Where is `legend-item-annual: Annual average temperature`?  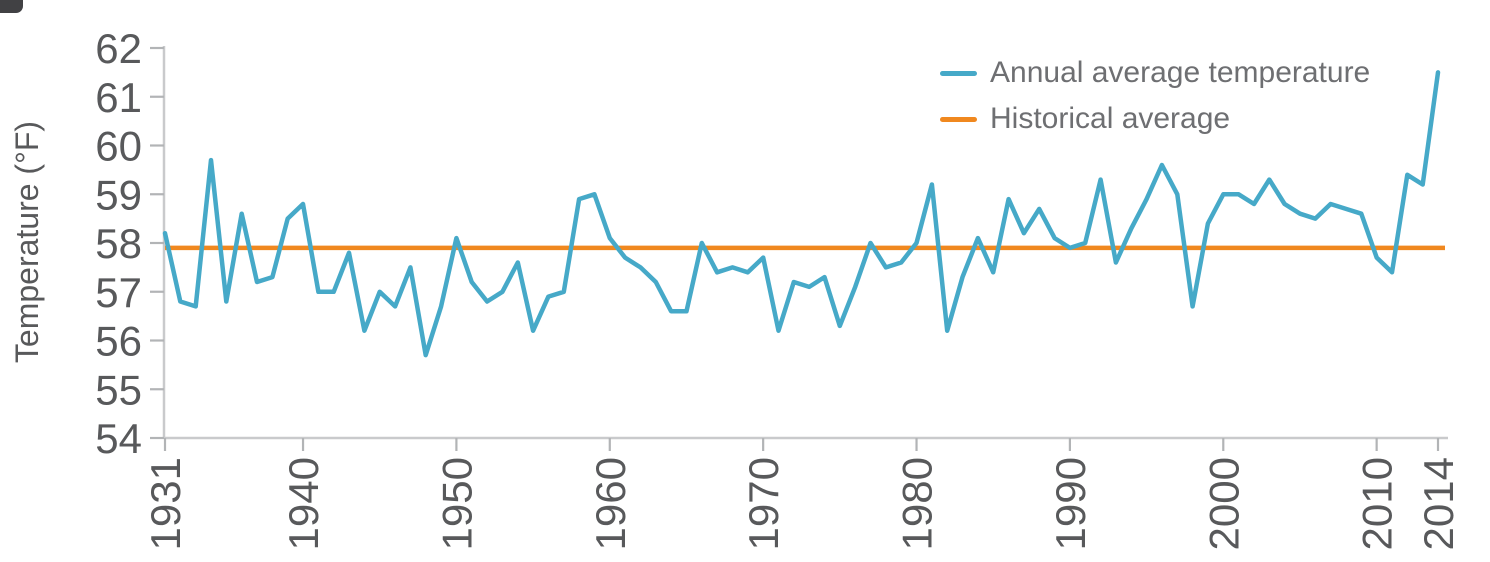 legend-item-annual: Annual average temperature is located at coordinates (1155, 73).